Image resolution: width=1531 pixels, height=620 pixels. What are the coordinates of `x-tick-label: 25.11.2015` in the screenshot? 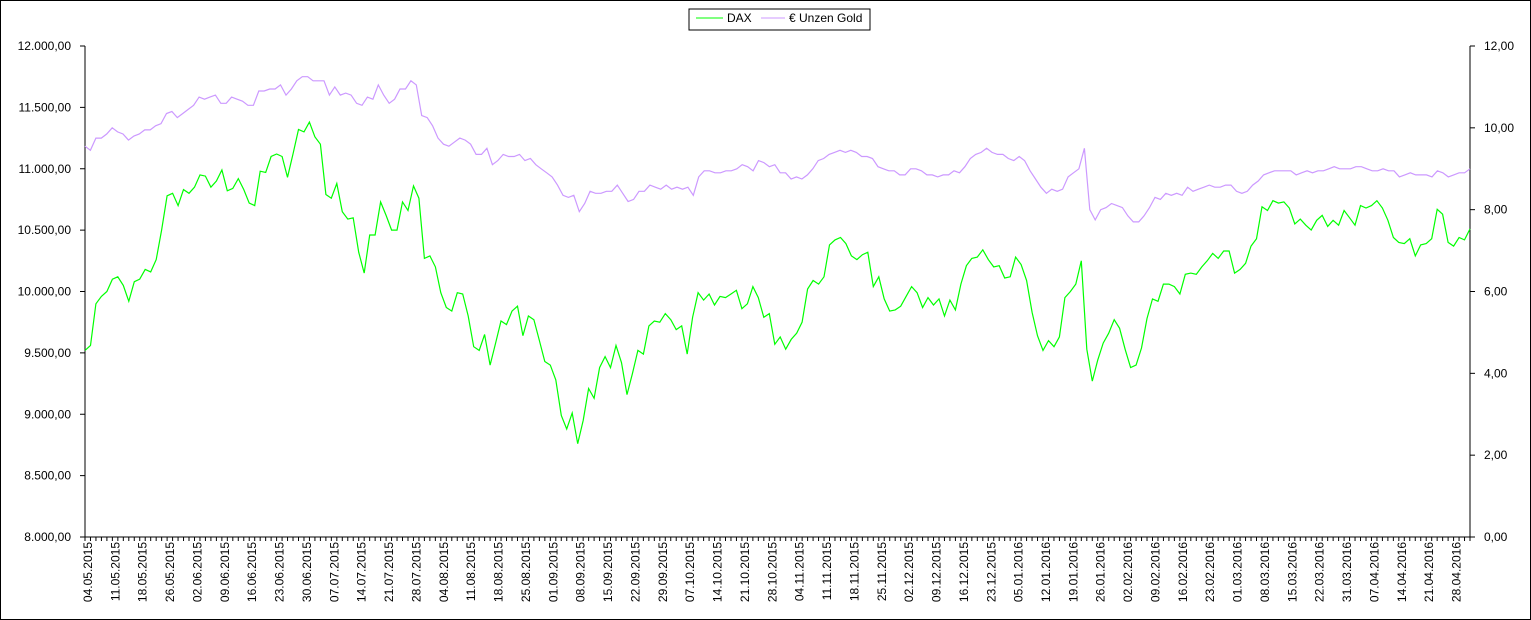 It's located at (882, 571).